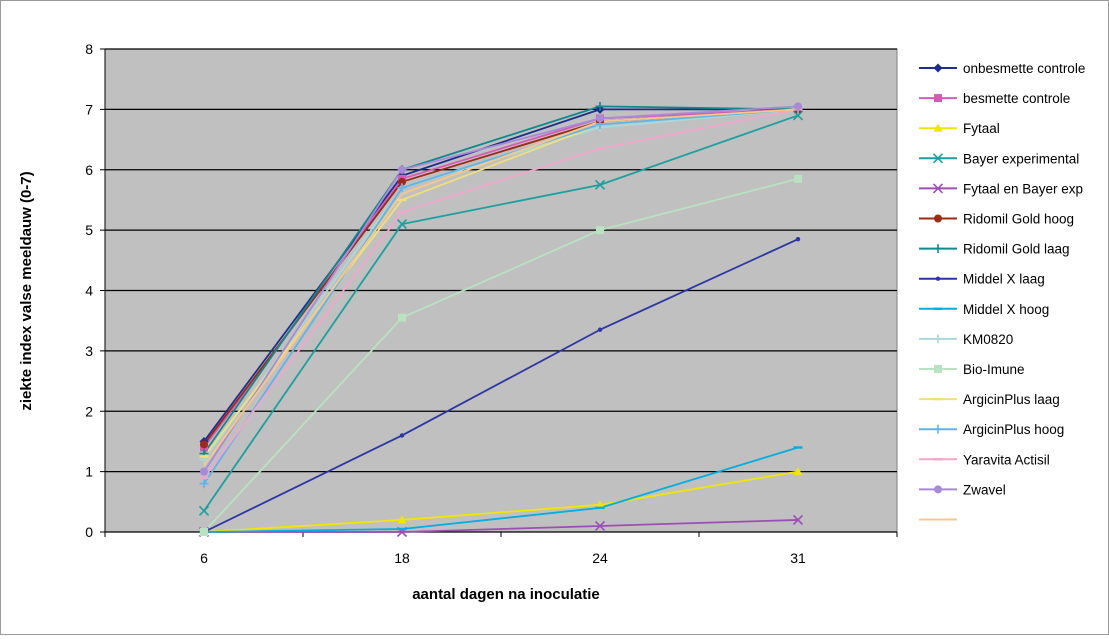 This screenshot has width=1109, height=639. Describe the element at coordinates (402, 558) in the screenshot. I see `x-tick-label: 18` at that location.